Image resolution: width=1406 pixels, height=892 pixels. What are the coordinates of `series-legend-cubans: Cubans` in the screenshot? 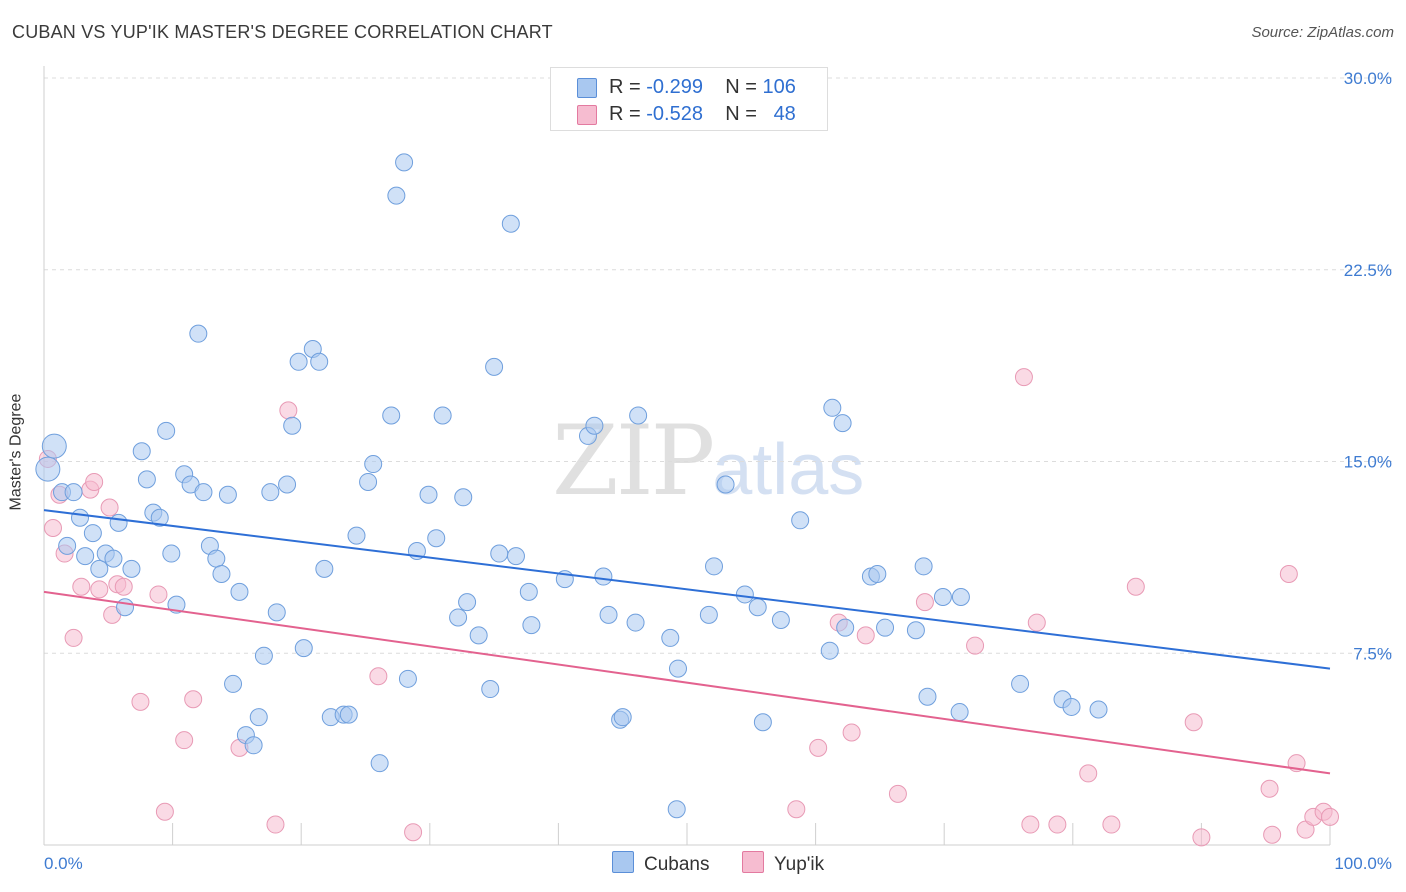 It's located at (661, 863).